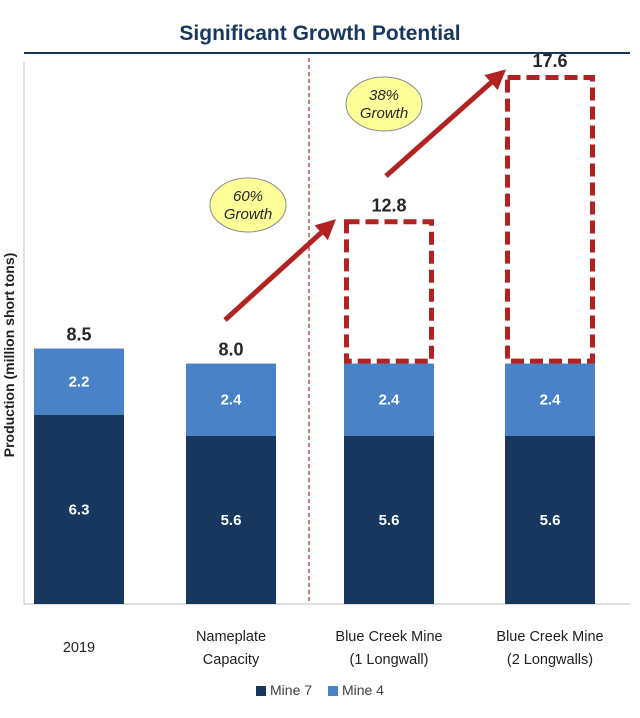 The height and width of the screenshot is (718, 640). I want to click on segment-value-label: 9.6, so click(550, 219).